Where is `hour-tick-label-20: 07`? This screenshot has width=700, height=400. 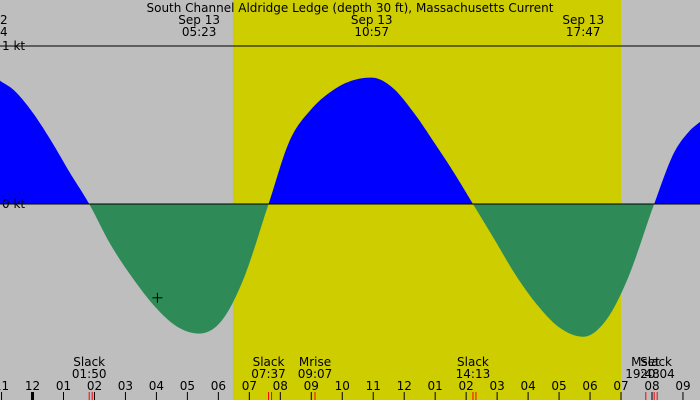
hour-tick-label-20: 07 is located at coordinates (620, 386).